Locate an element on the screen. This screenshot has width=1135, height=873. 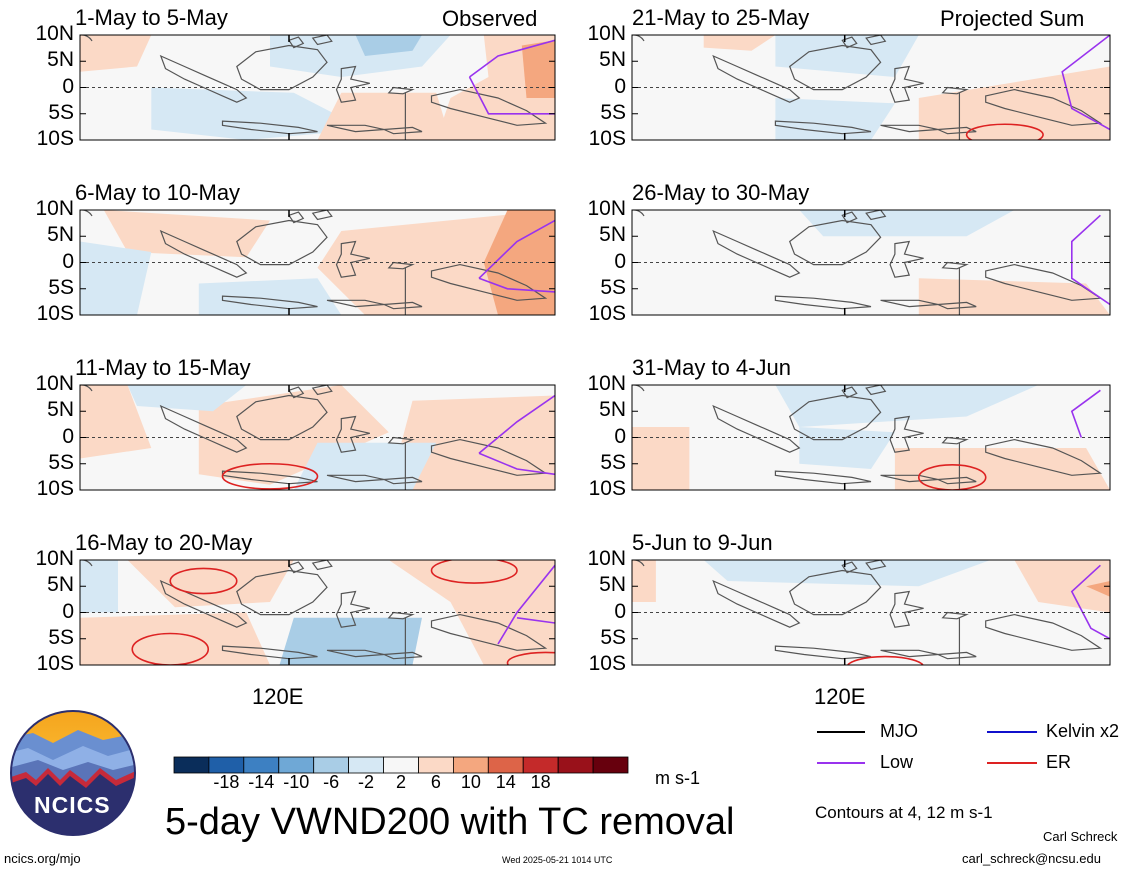
legend-lines is located at coordinates (927, 747).